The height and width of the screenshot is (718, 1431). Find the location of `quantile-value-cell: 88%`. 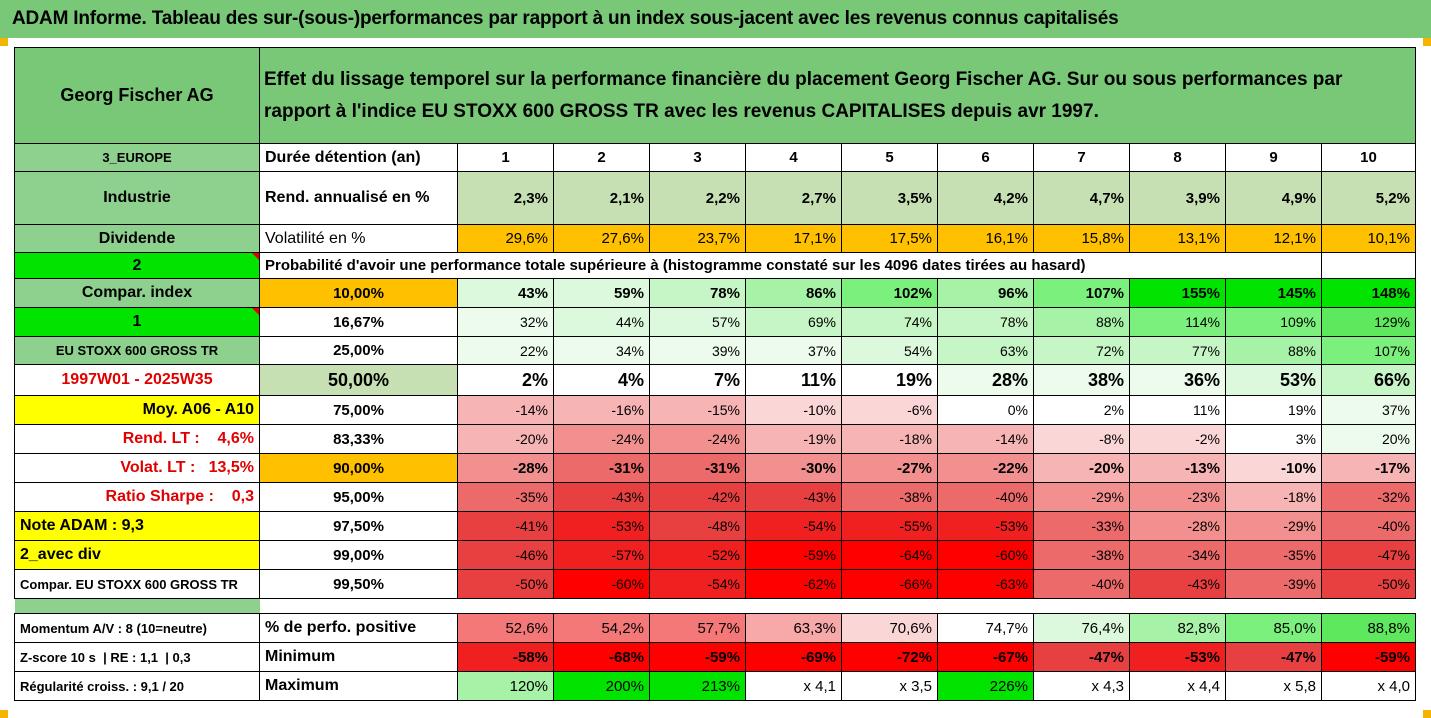

quantile-value-cell: 88% is located at coordinates (1273, 350).